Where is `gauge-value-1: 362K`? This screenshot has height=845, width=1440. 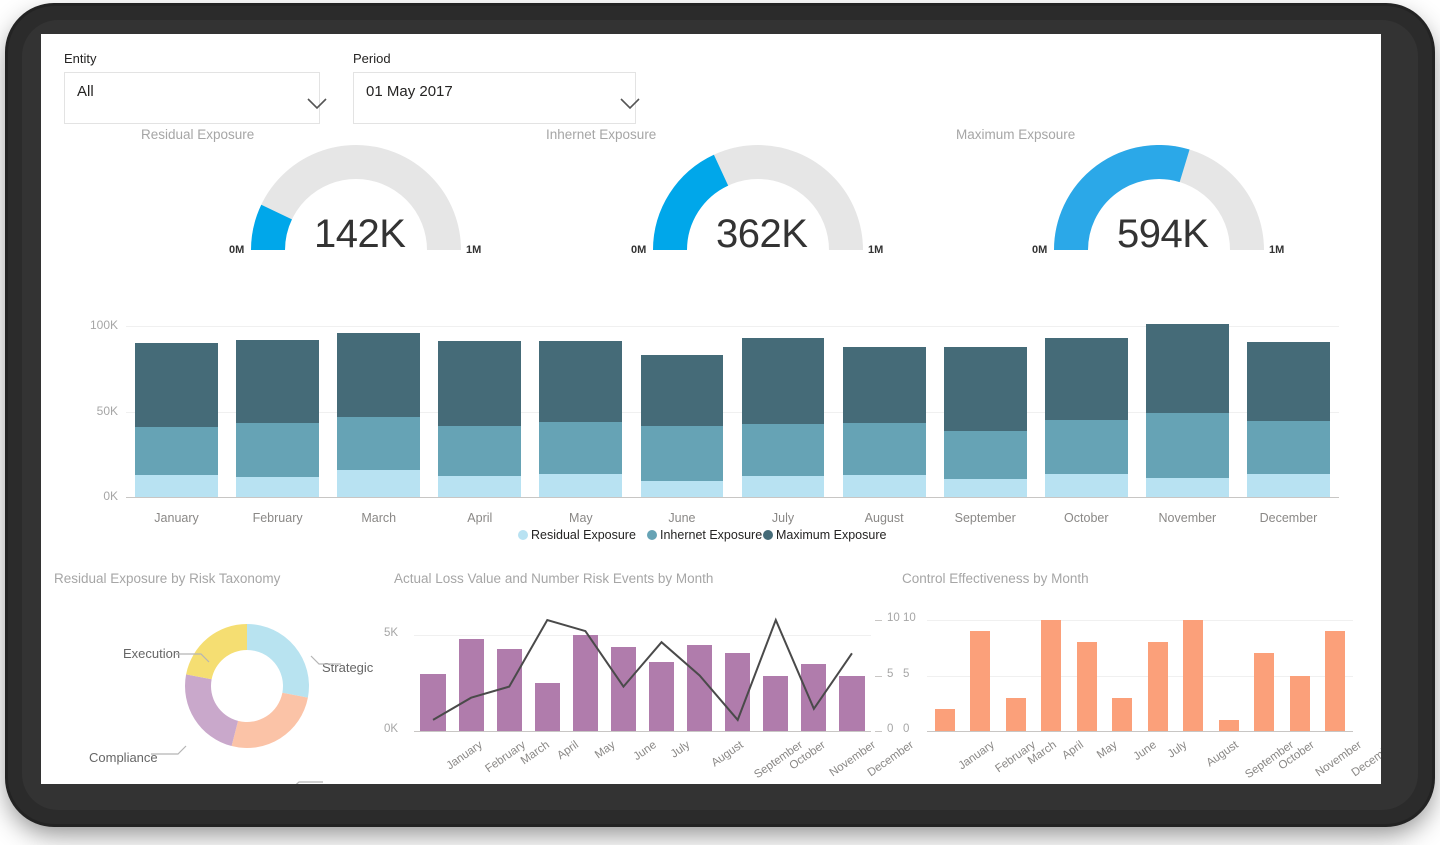
gauge-value-1: 362K is located at coordinates (762, 234).